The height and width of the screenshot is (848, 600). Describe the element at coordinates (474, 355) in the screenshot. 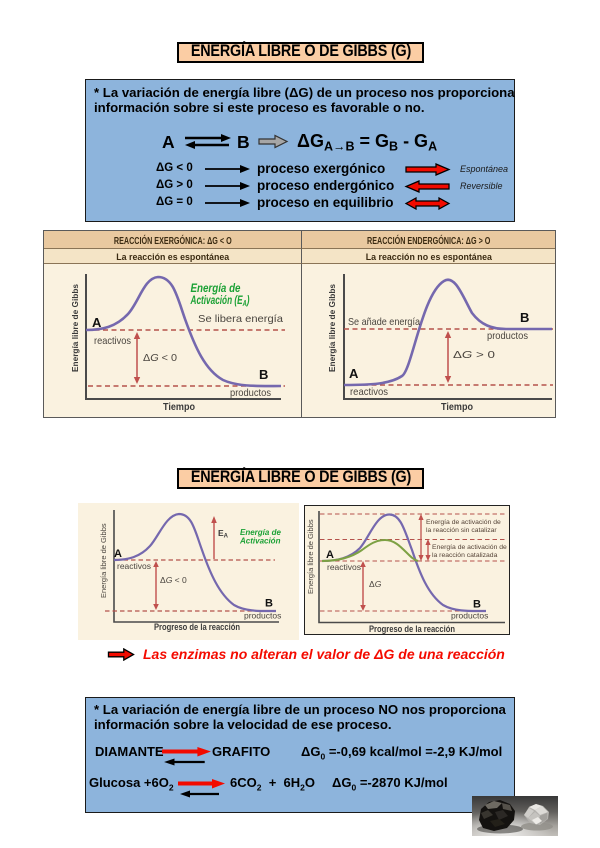

I see `svg-text: ΔG > 0` at that location.